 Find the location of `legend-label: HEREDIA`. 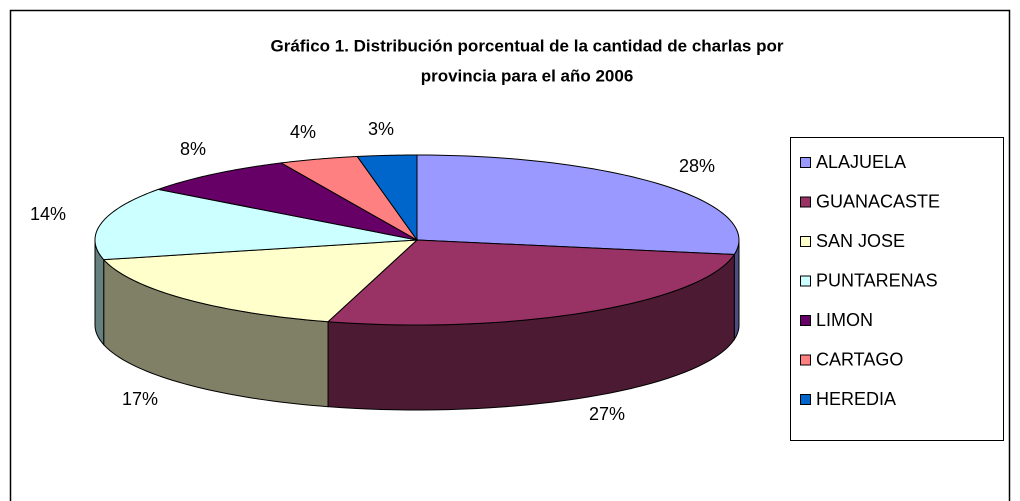

legend-label: HEREDIA is located at coordinates (856, 399).